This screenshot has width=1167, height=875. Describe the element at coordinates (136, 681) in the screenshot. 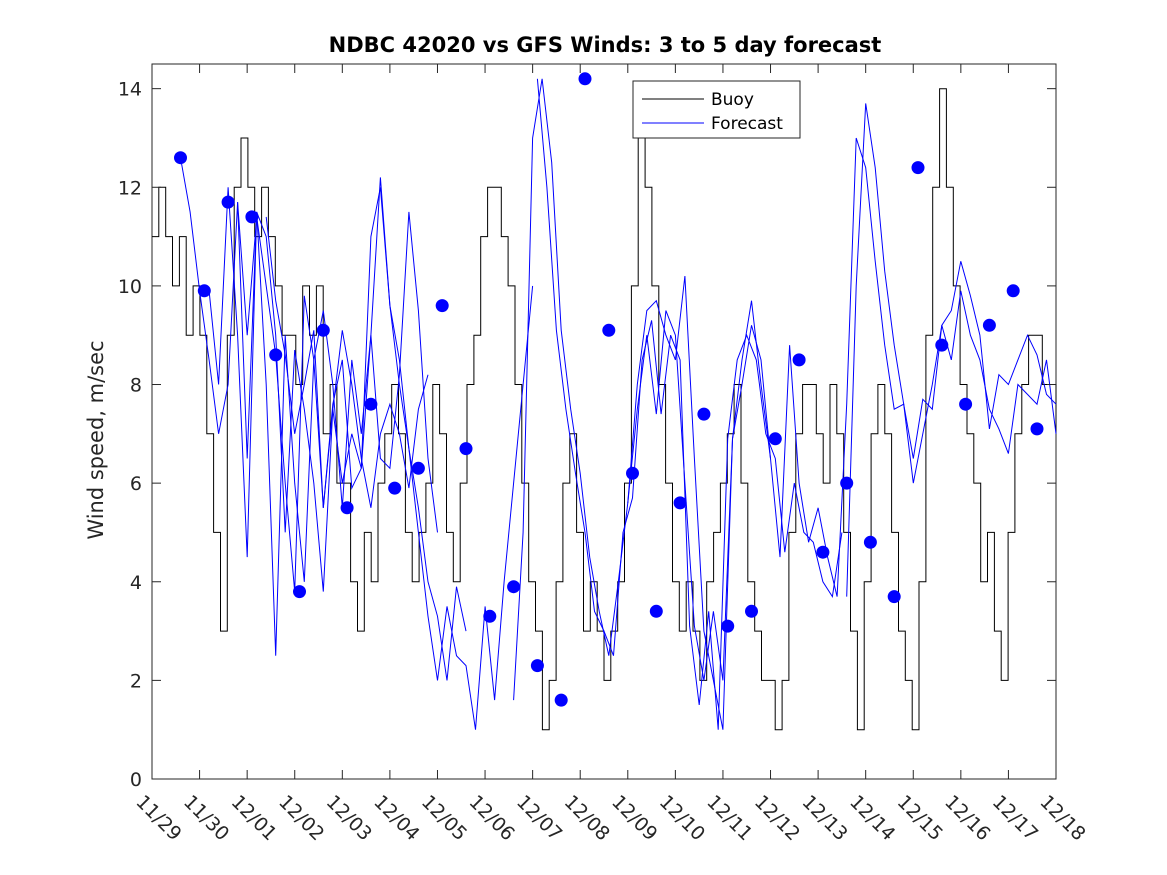

I see `y-tick-label: 2` at that location.